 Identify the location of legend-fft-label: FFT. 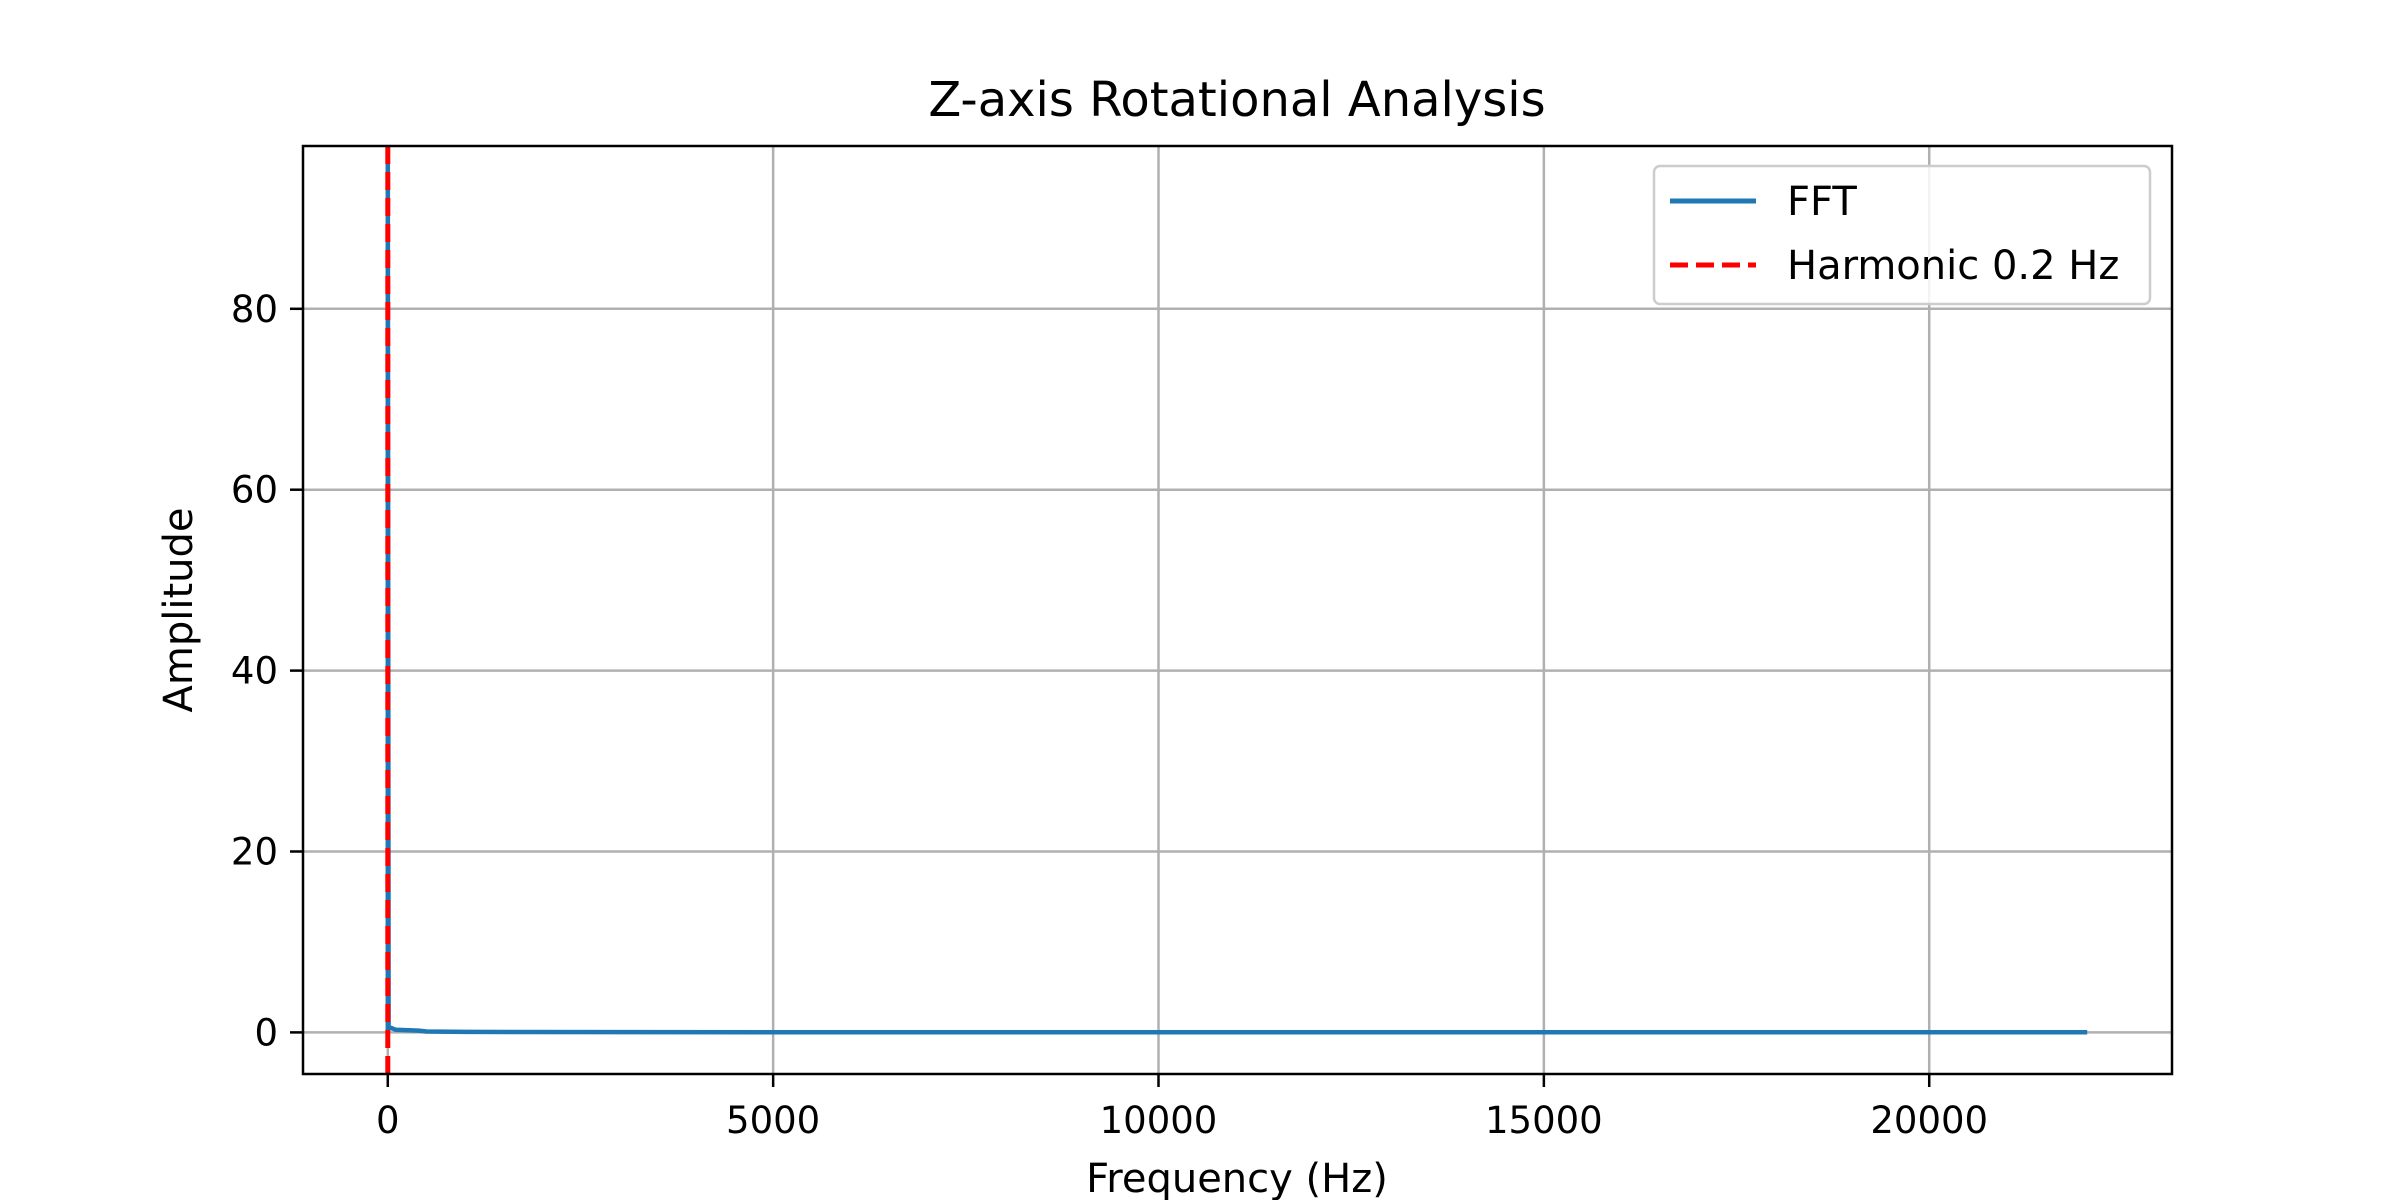
(1822, 202).